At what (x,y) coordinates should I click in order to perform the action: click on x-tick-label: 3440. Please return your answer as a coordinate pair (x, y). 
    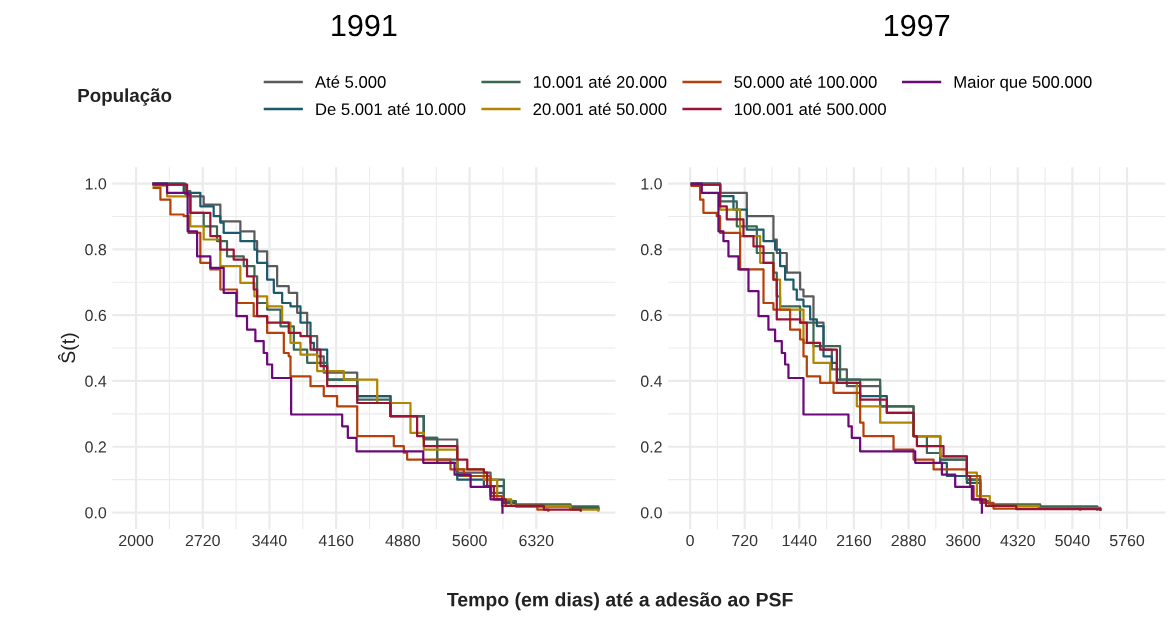
    Looking at the image, I should click on (269, 540).